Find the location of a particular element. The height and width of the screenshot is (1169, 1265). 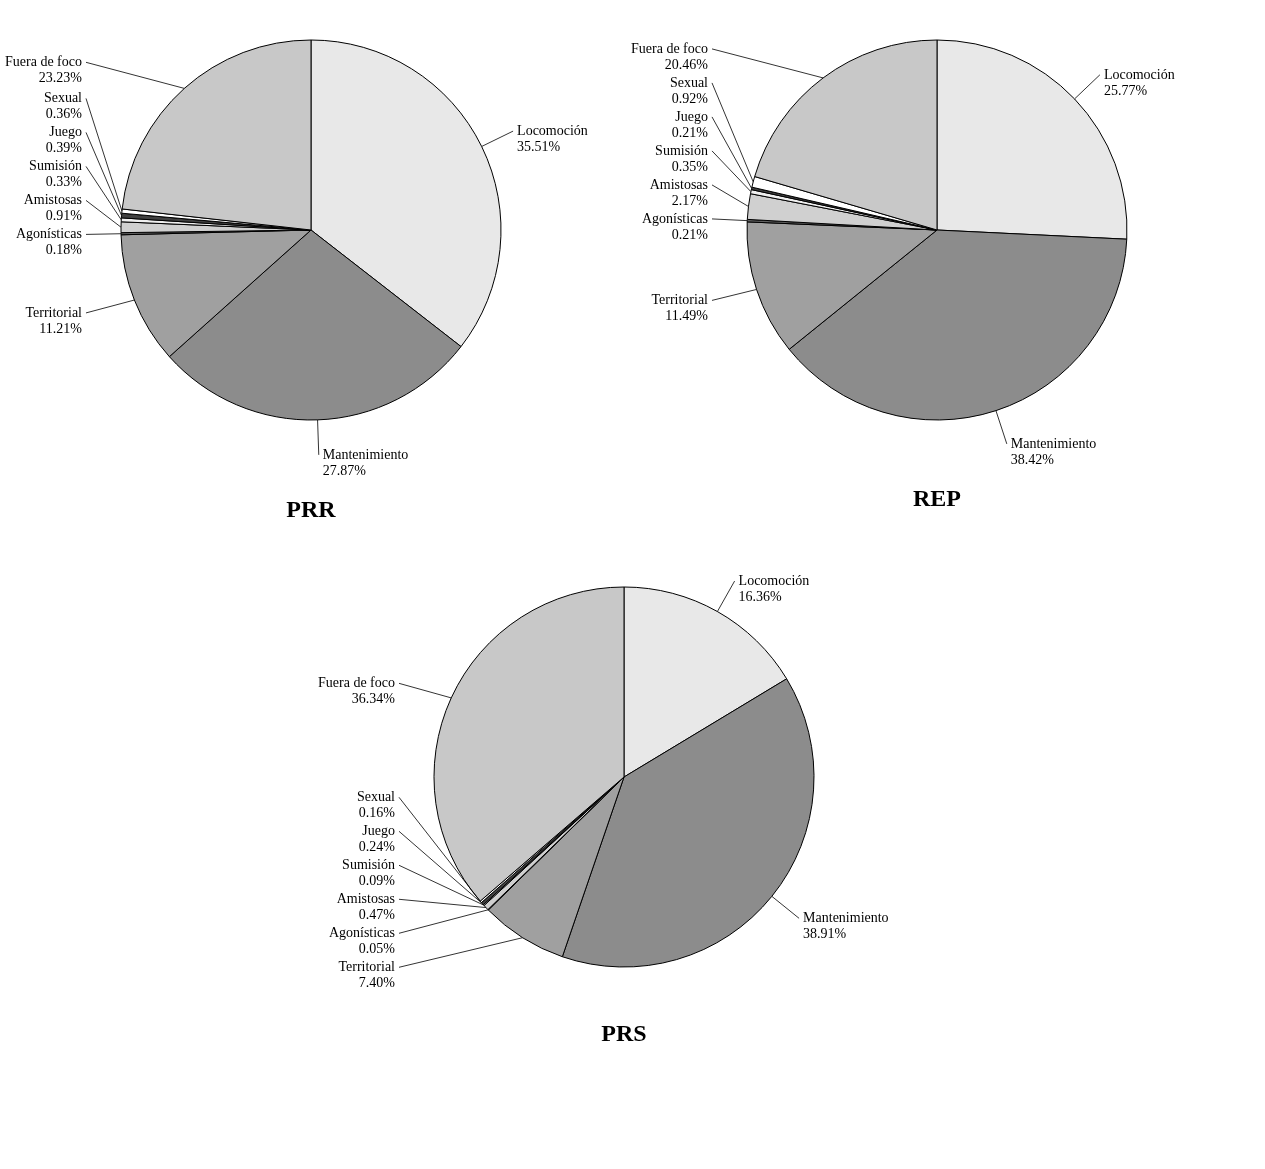

data-label: 0.24% is located at coordinates (377, 847).